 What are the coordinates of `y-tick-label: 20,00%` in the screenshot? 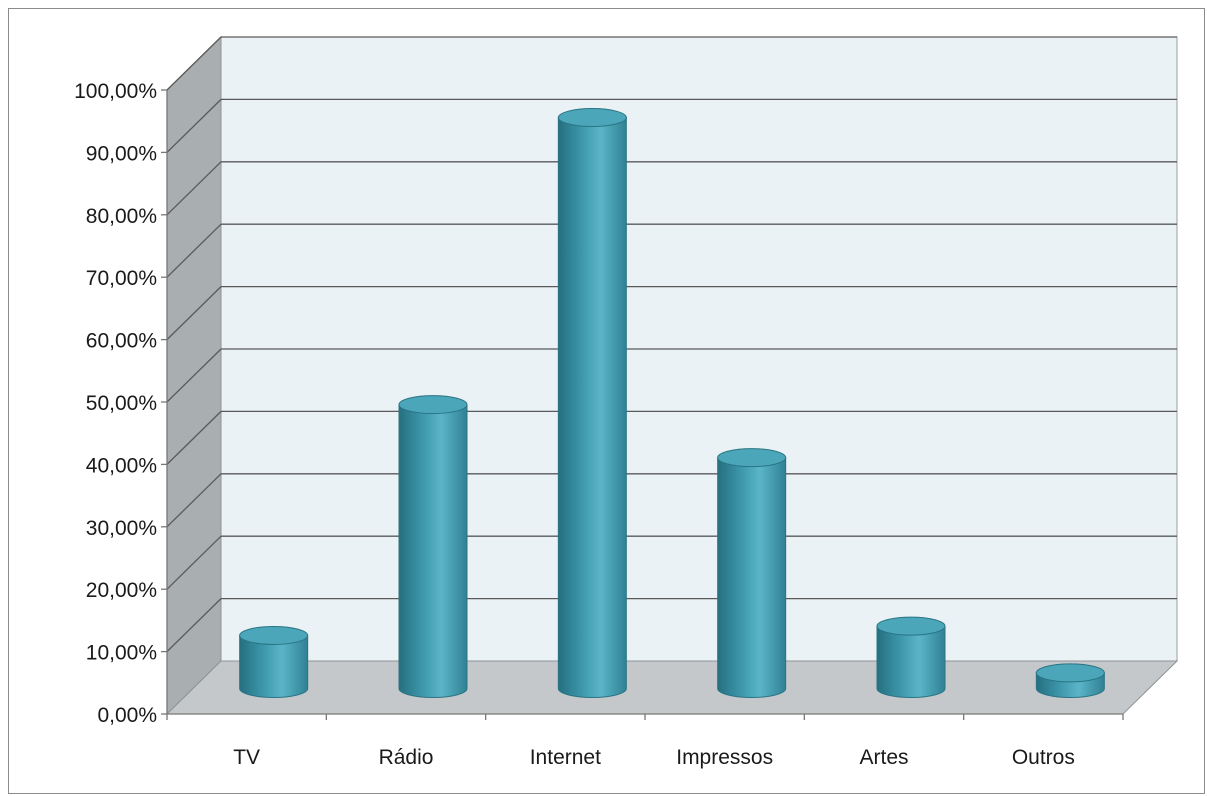 It's located at (121, 590).